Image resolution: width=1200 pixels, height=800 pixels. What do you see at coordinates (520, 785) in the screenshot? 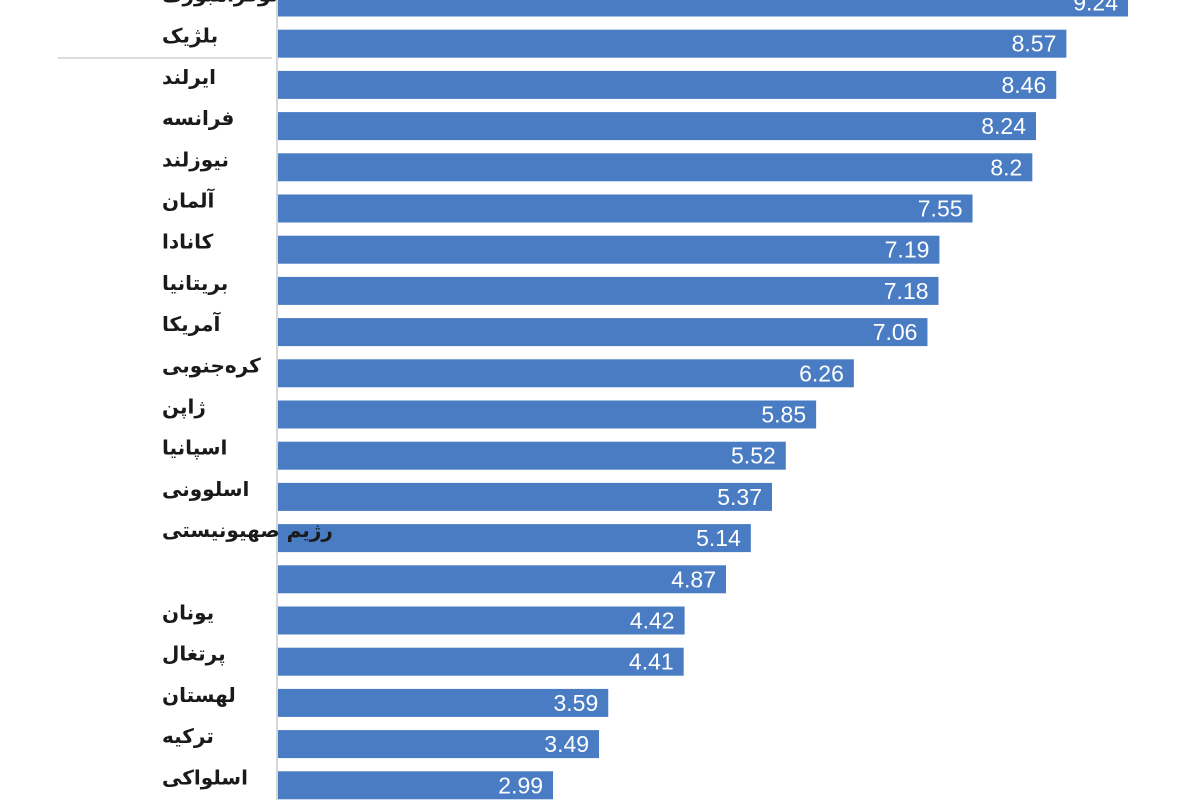
I see `bar-value-label: 2.99` at bounding box center [520, 785].